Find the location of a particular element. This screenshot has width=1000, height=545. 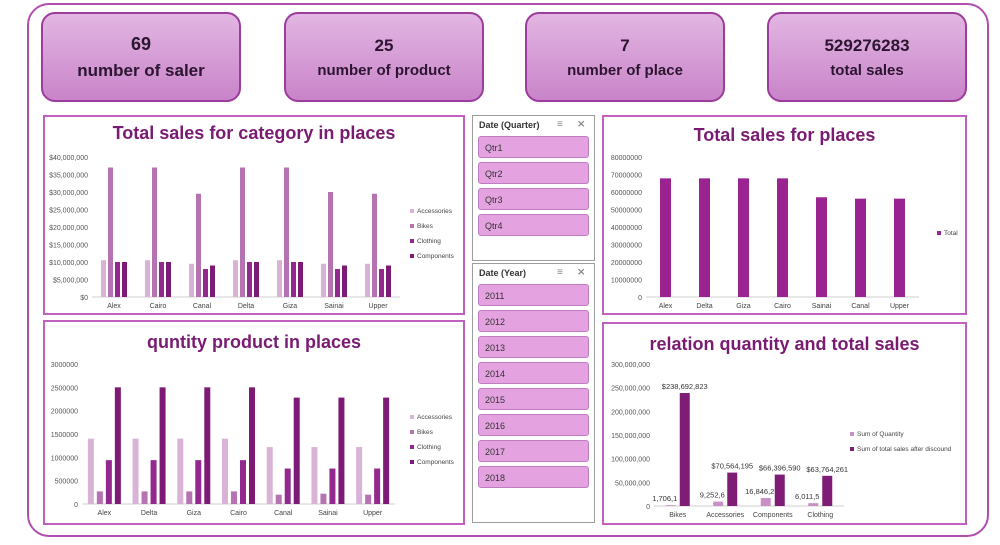

slicer-item-2017: 2017 is located at coordinates (533, 451).